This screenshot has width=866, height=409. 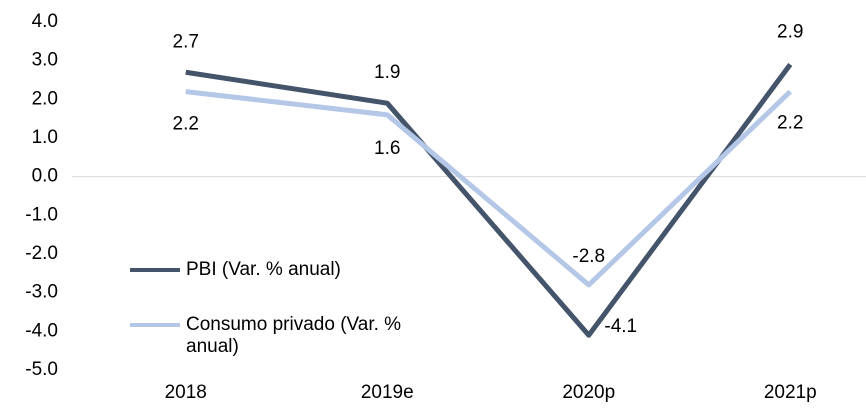 What do you see at coordinates (45, 60) in the screenshot?
I see `y-tick-label: 3.0` at bounding box center [45, 60].